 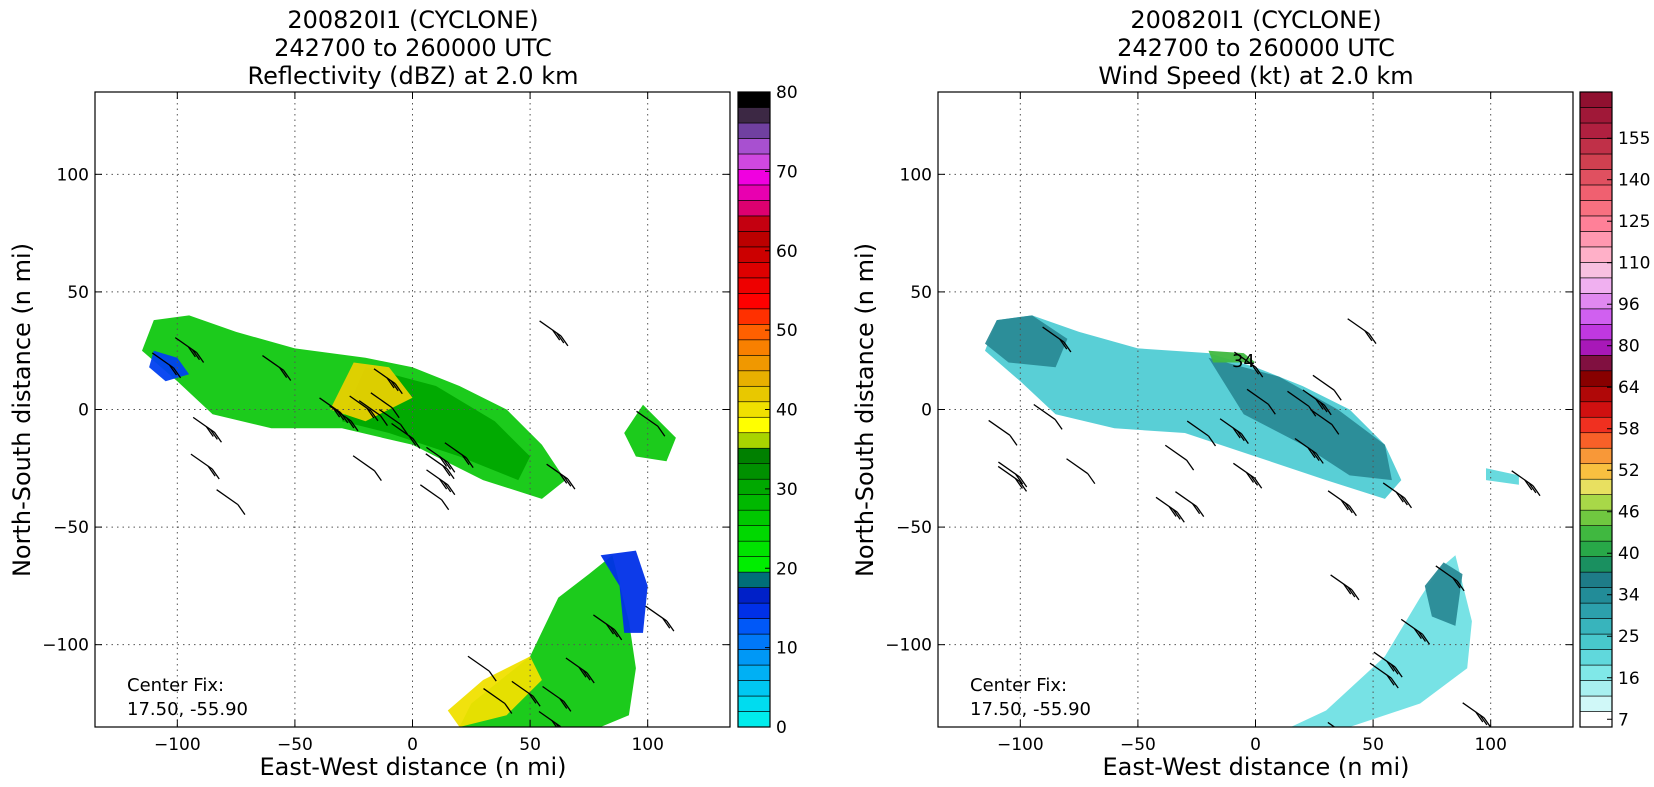 What do you see at coordinates (187, 709) in the screenshot?
I see `left-center-fix-value: 17.50, -55.90` at bounding box center [187, 709].